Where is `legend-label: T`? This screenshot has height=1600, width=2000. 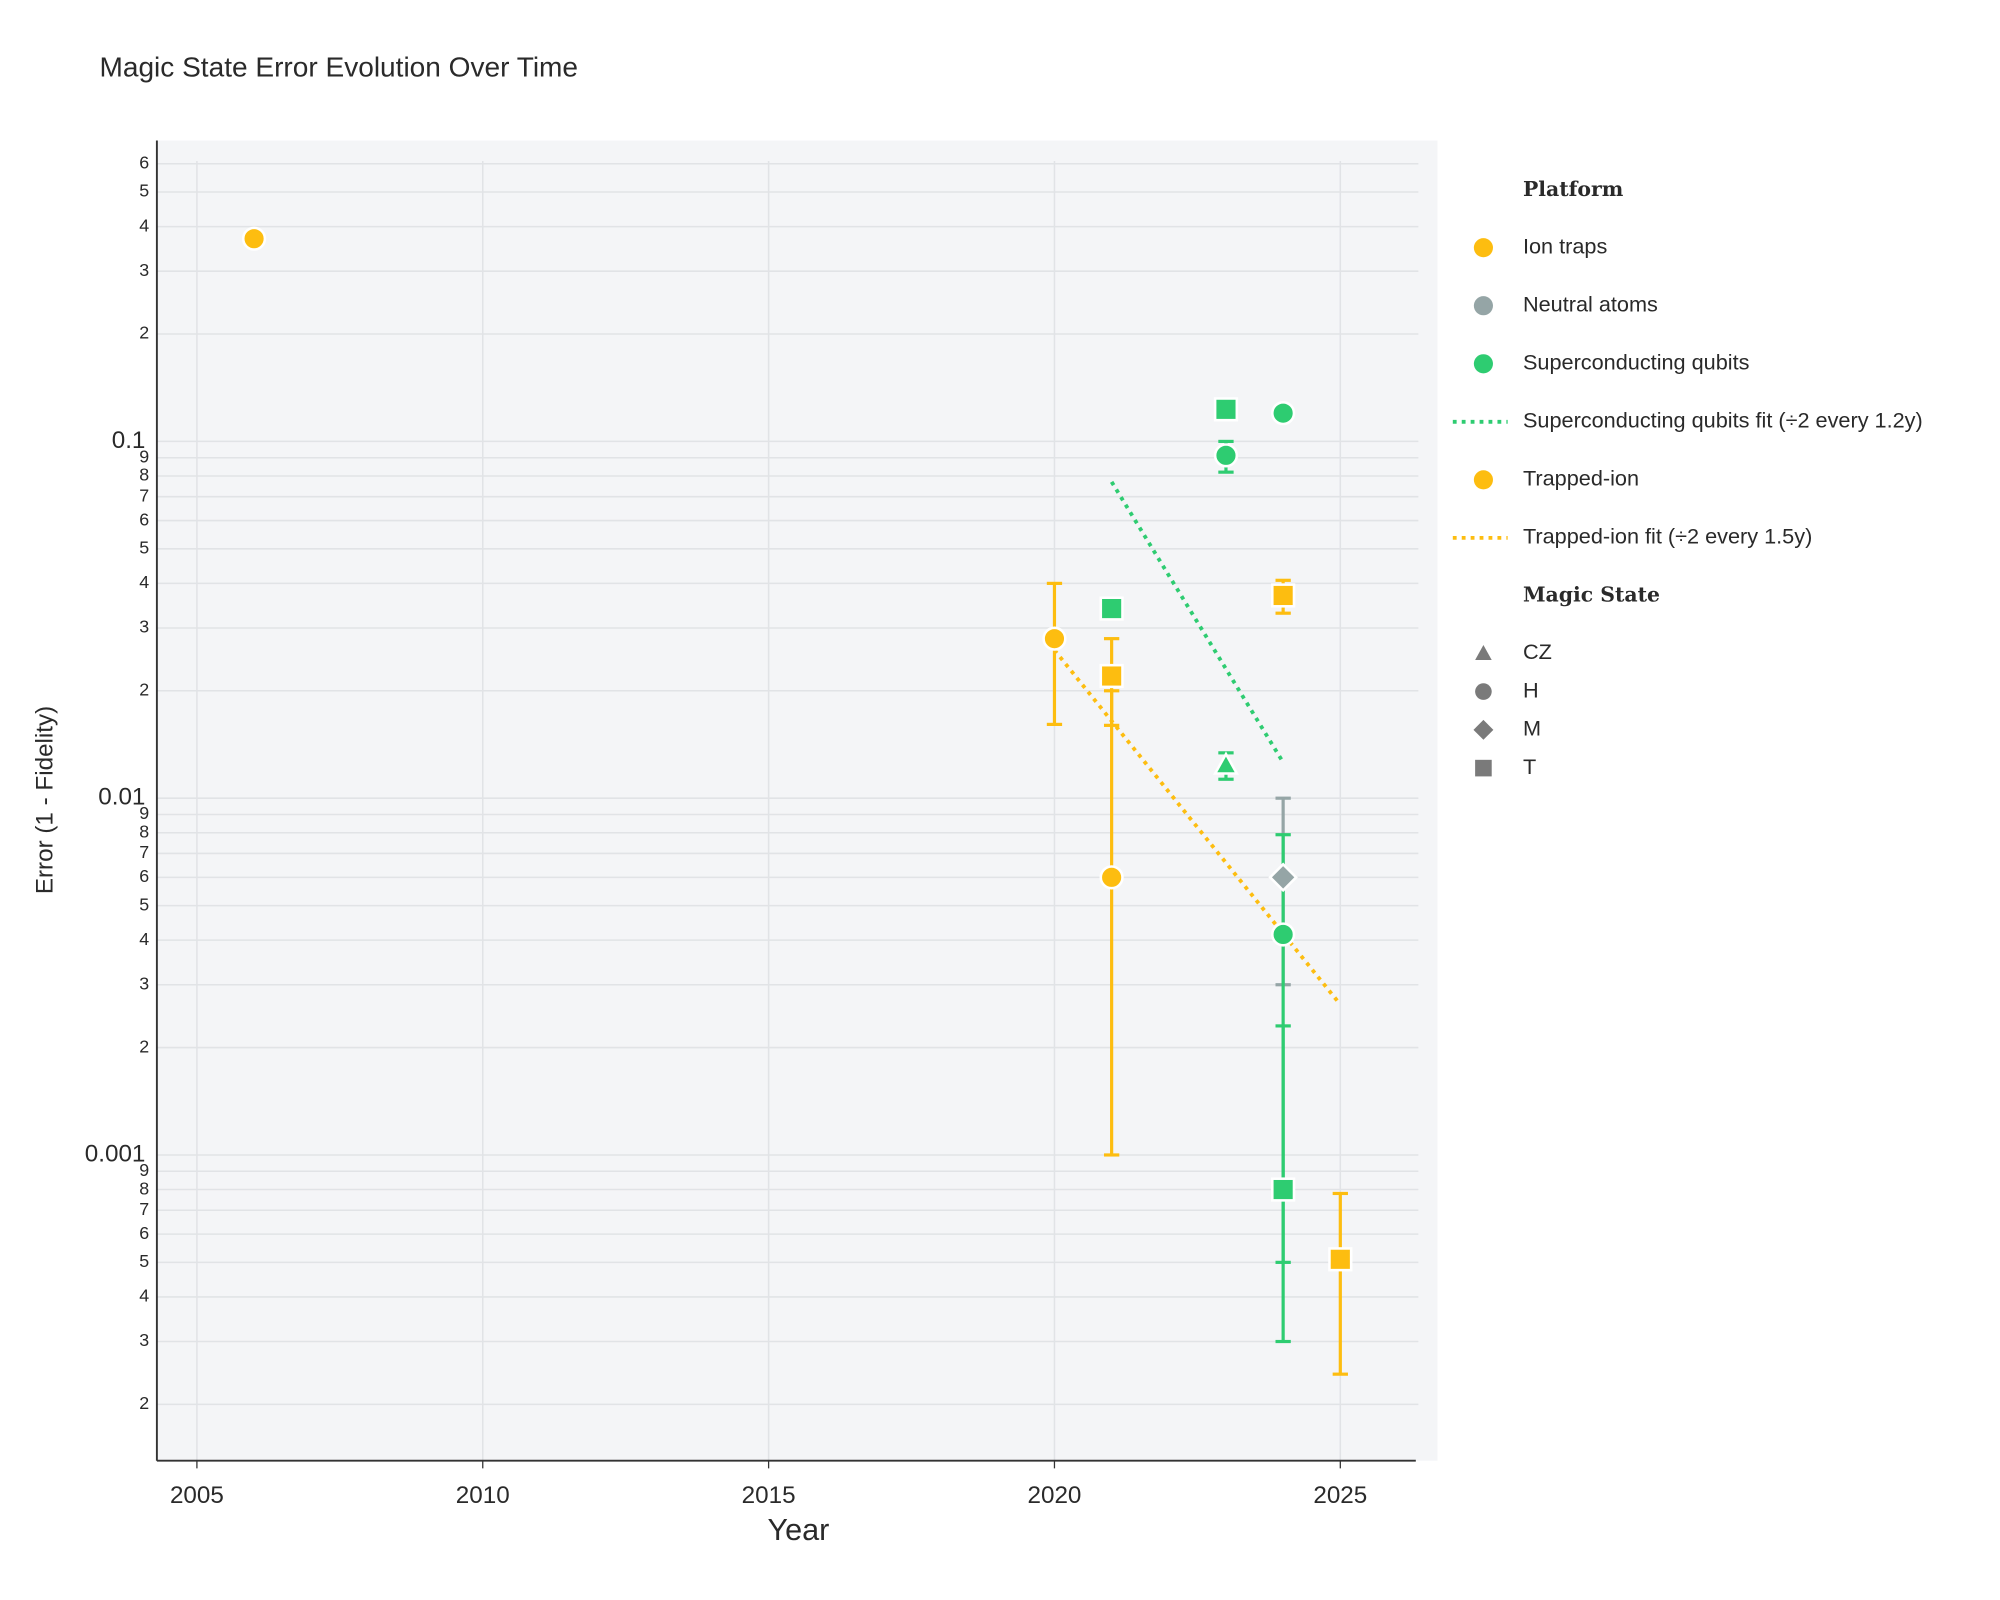 legend-label: T is located at coordinates (1529, 766).